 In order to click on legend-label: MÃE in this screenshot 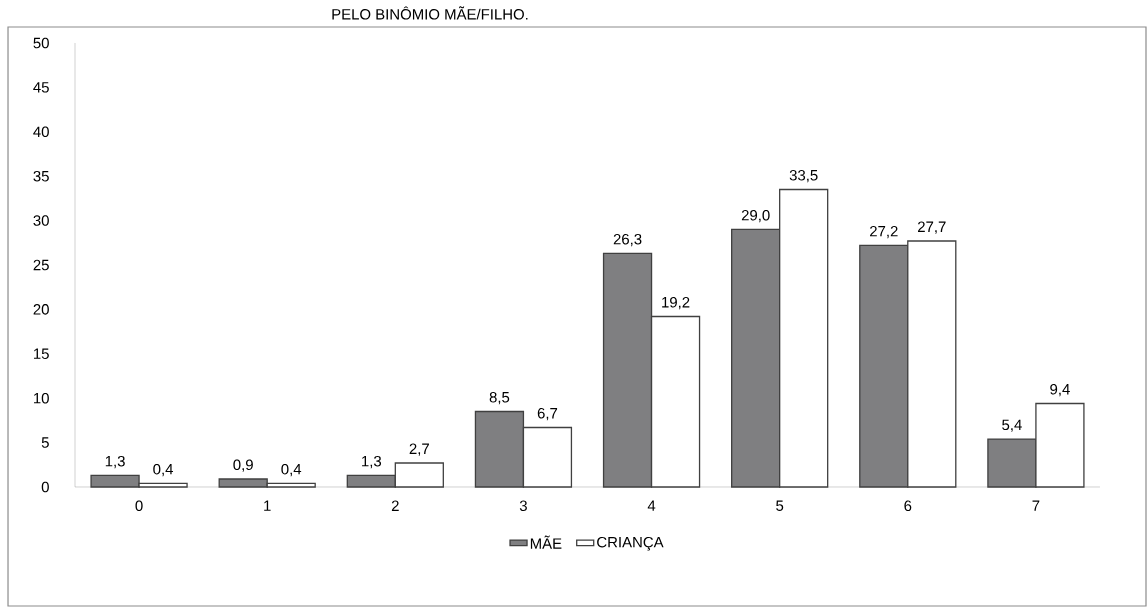, I will do `click(546, 542)`.